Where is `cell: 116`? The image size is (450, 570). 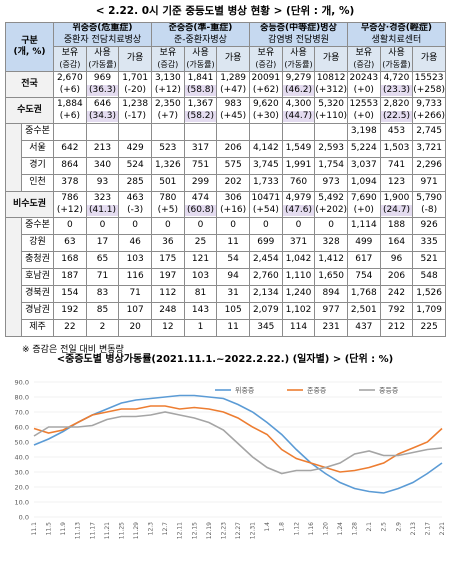 cell: 116 is located at coordinates (135, 277).